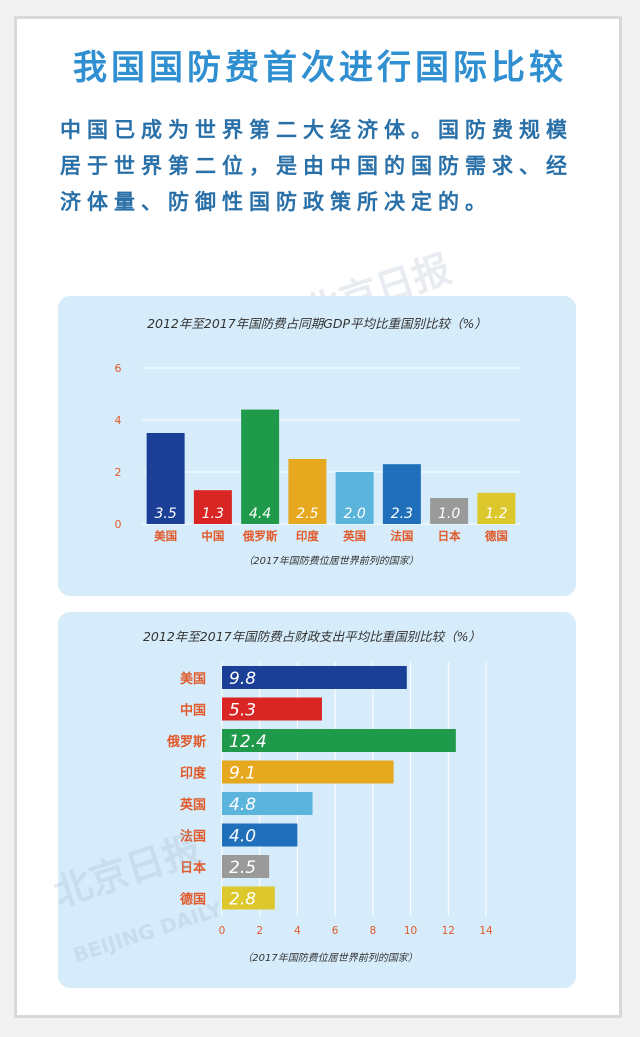 This screenshot has height=1037, width=640. Describe the element at coordinates (260, 514) in the screenshot. I see `data-label: 4.4` at that location.